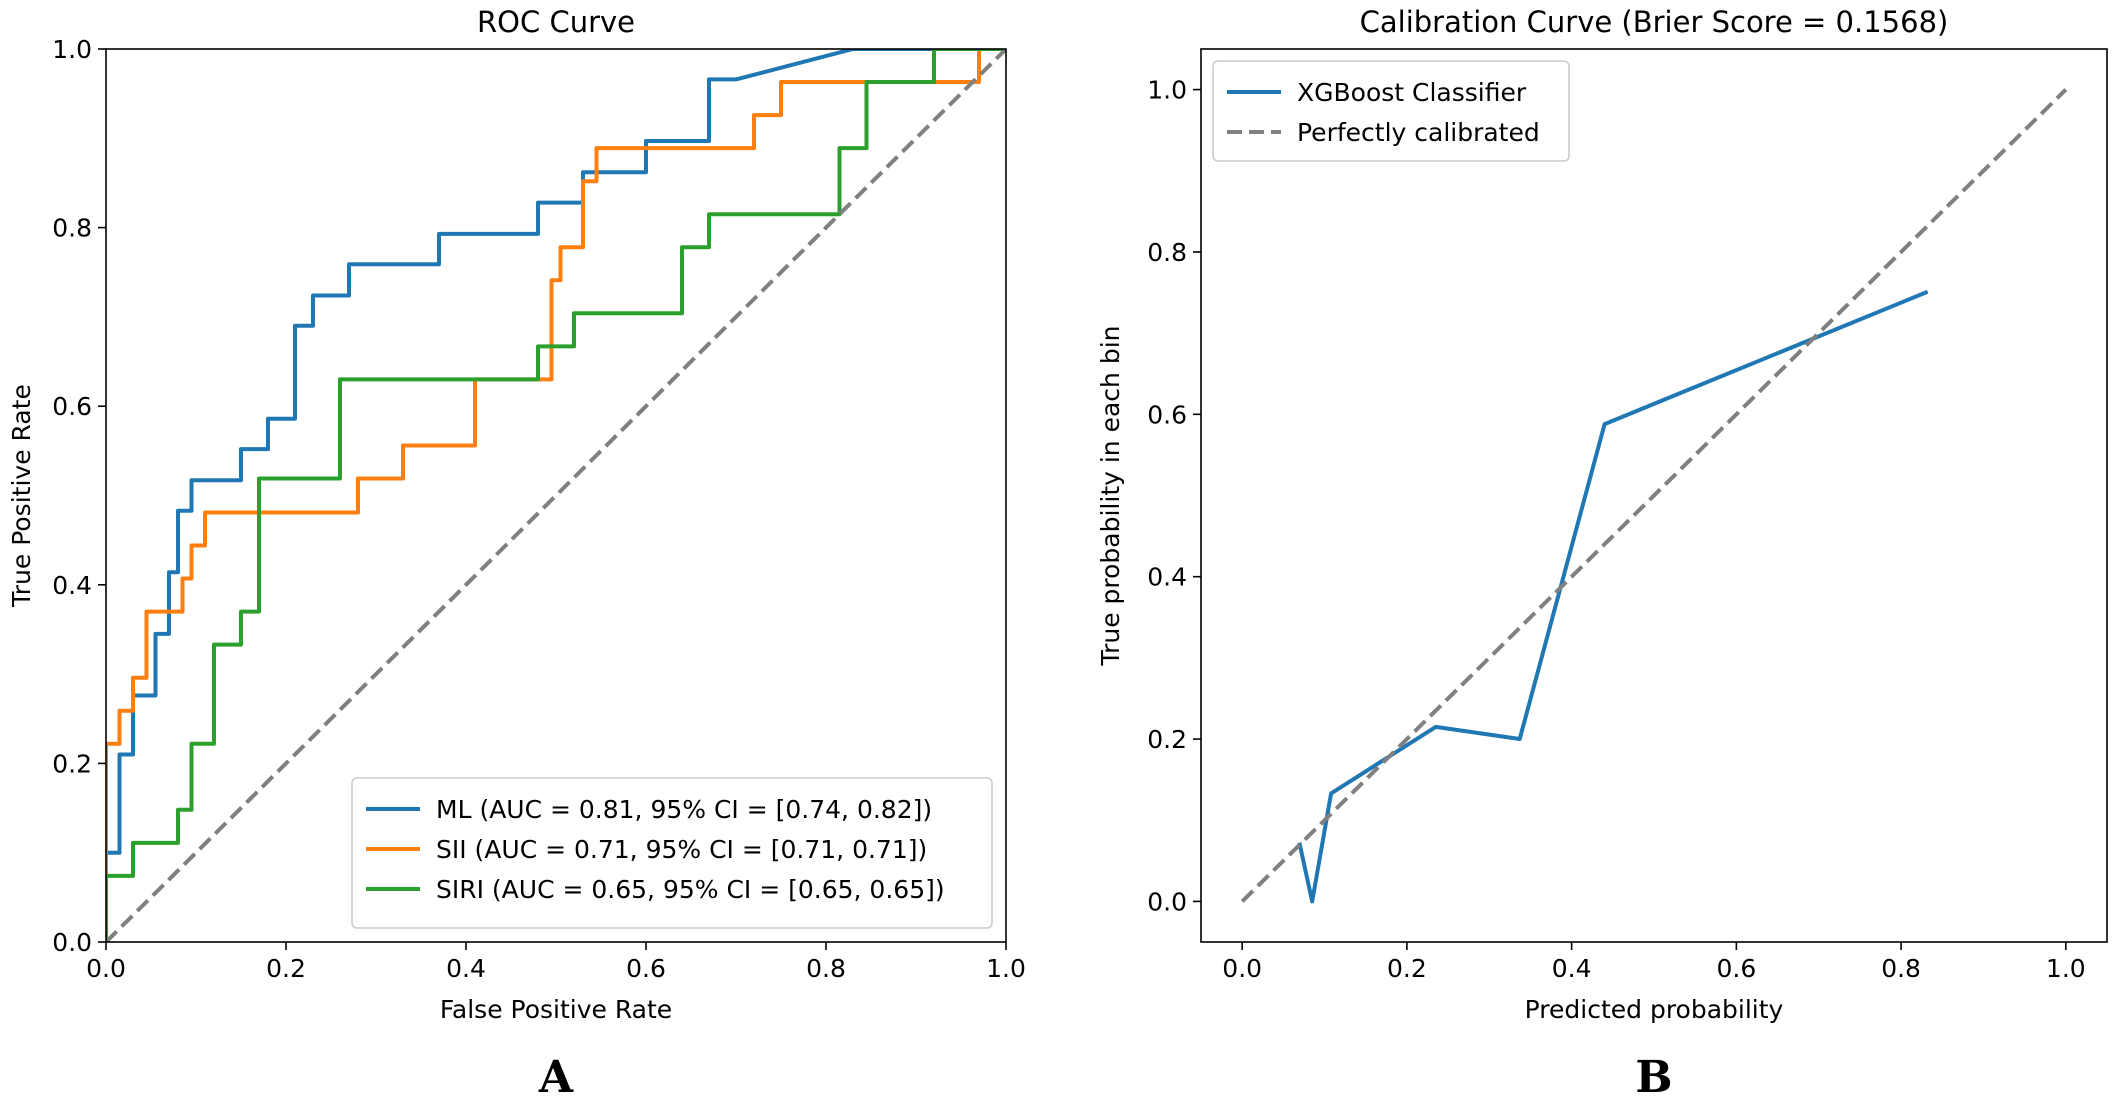 The height and width of the screenshot is (1103, 2118). I want to click on x-axis-label: Predicted probability, so click(1654, 1009).